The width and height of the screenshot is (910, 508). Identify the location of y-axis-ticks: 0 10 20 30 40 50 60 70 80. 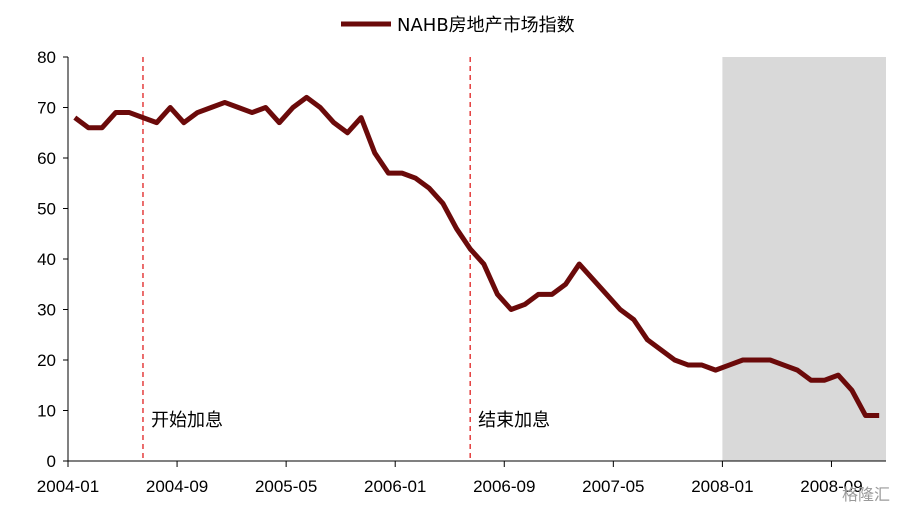
(52, 259).